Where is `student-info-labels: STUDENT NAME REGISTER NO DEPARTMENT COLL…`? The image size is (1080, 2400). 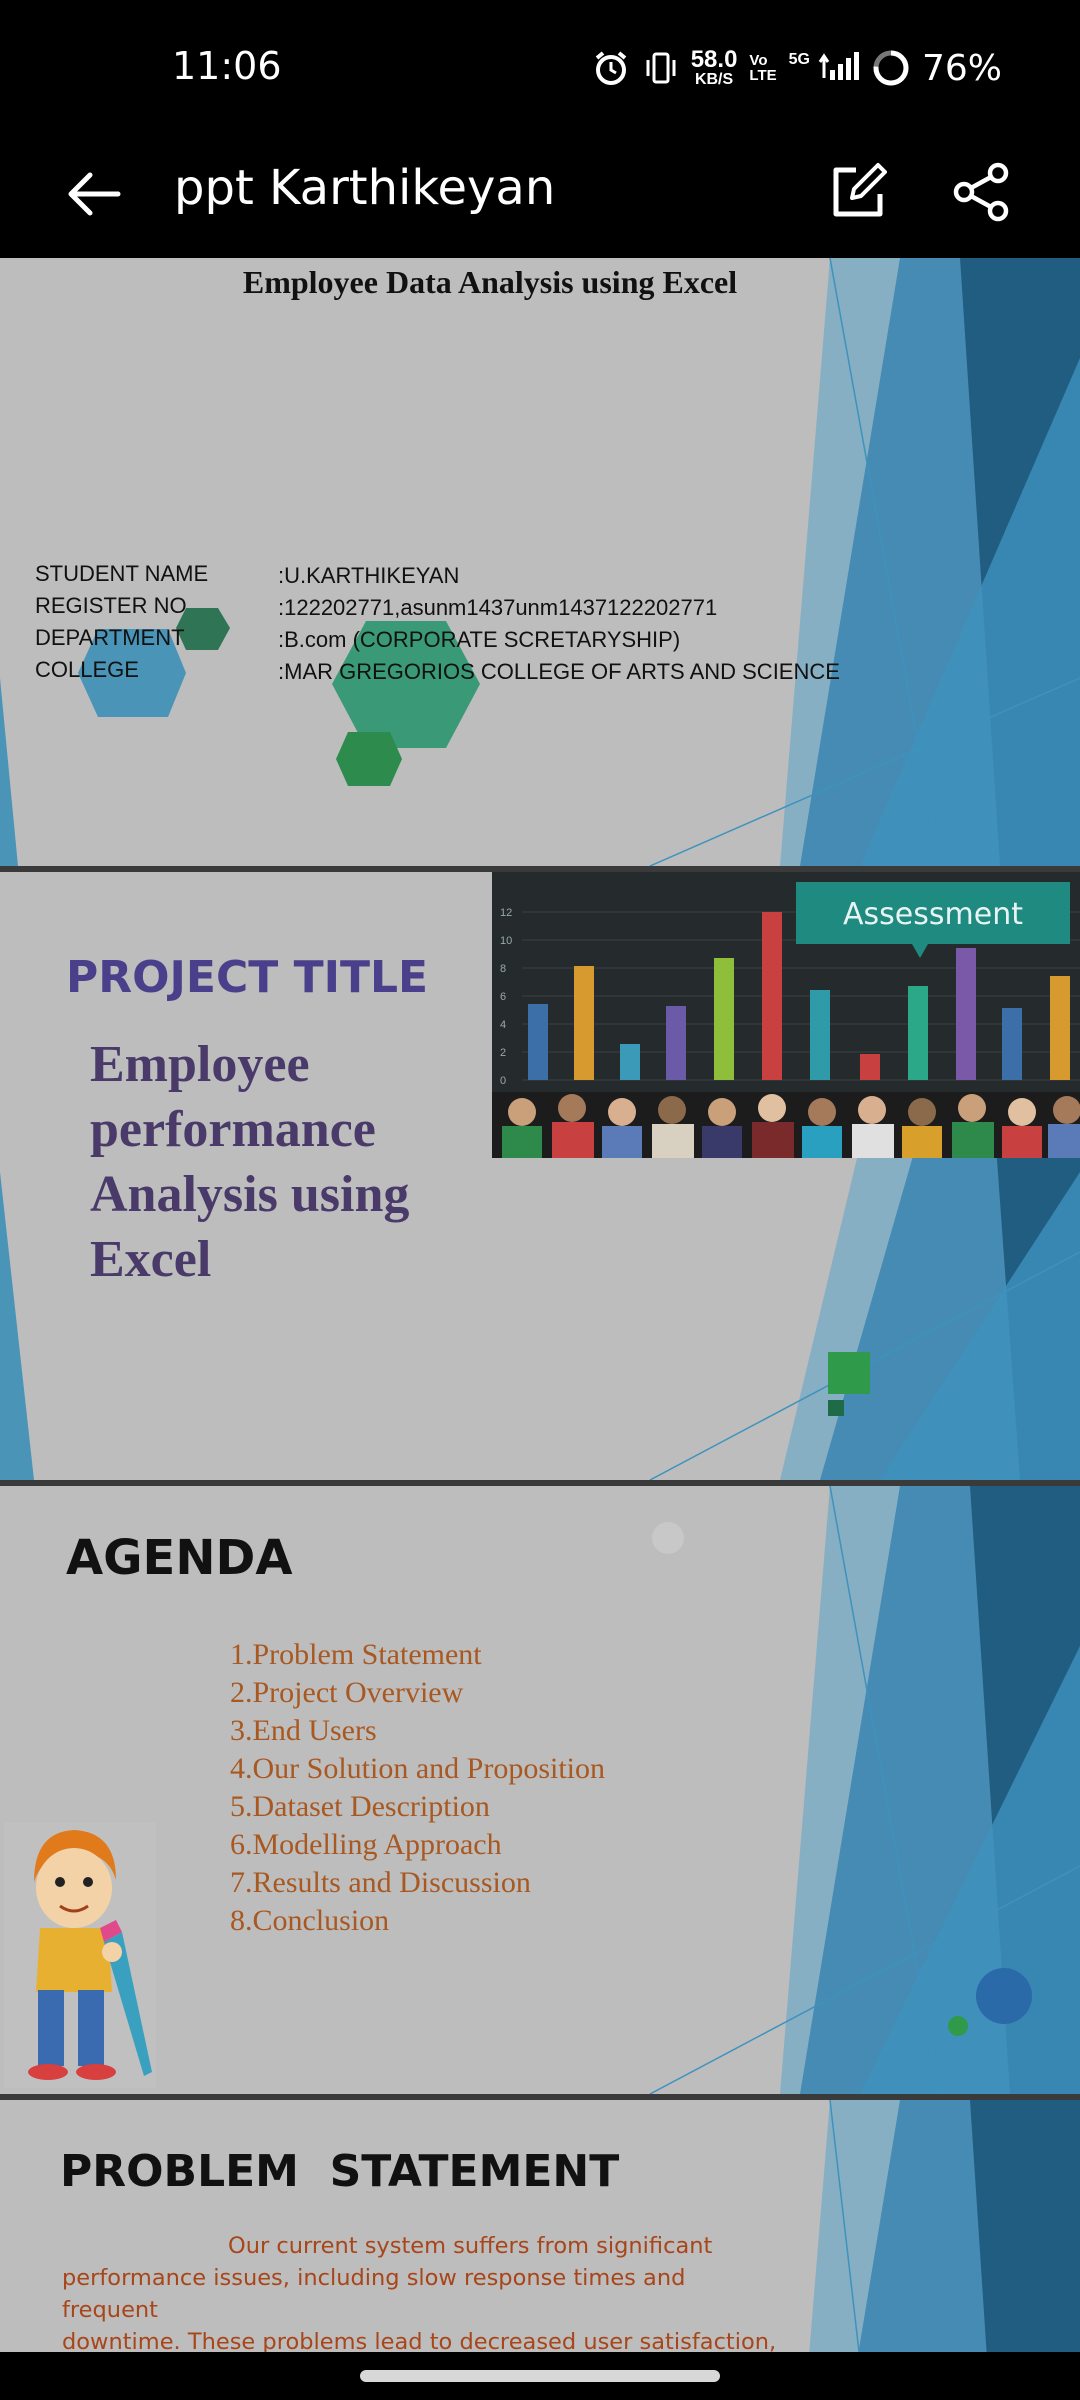 student-info-labels: STUDENT NAME REGISTER NO DEPARTMENT COLL… is located at coordinates (121, 622).